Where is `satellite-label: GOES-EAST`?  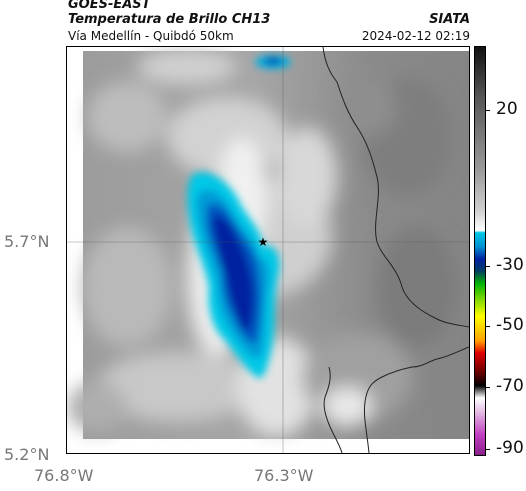
satellite-label: GOES-EAST is located at coordinates (109, 6).